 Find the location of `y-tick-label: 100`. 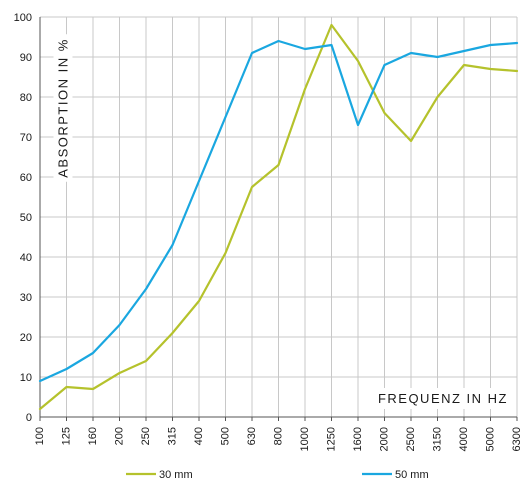

y-tick-label: 100 is located at coordinates (23, 18).